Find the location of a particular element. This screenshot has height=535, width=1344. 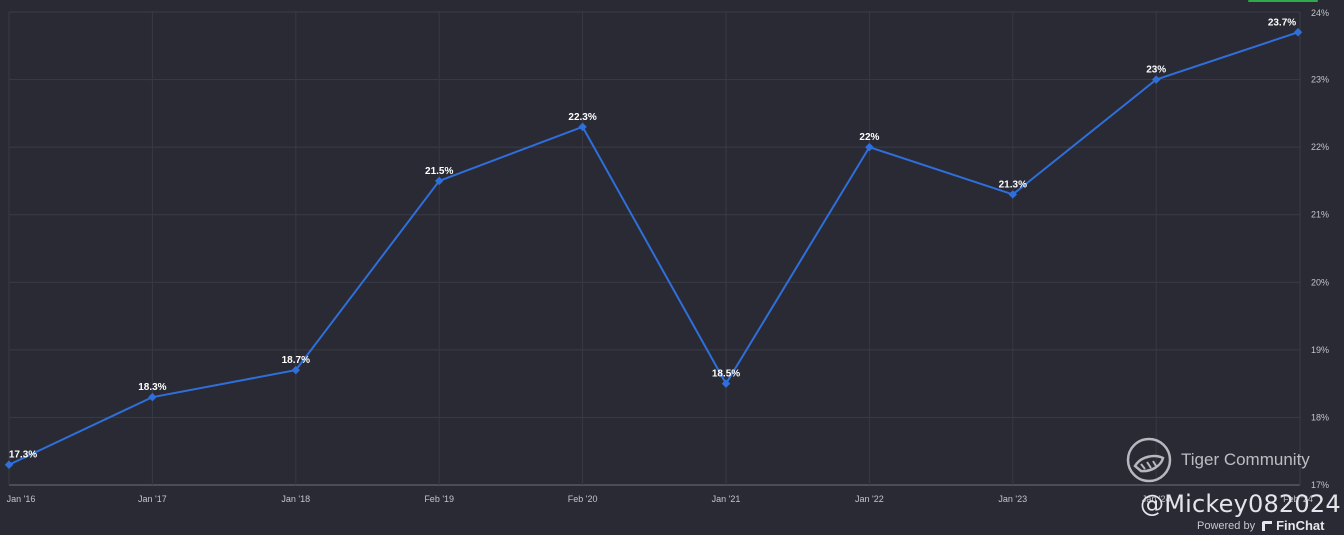

y-tick-label: 19% is located at coordinates (1320, 350).